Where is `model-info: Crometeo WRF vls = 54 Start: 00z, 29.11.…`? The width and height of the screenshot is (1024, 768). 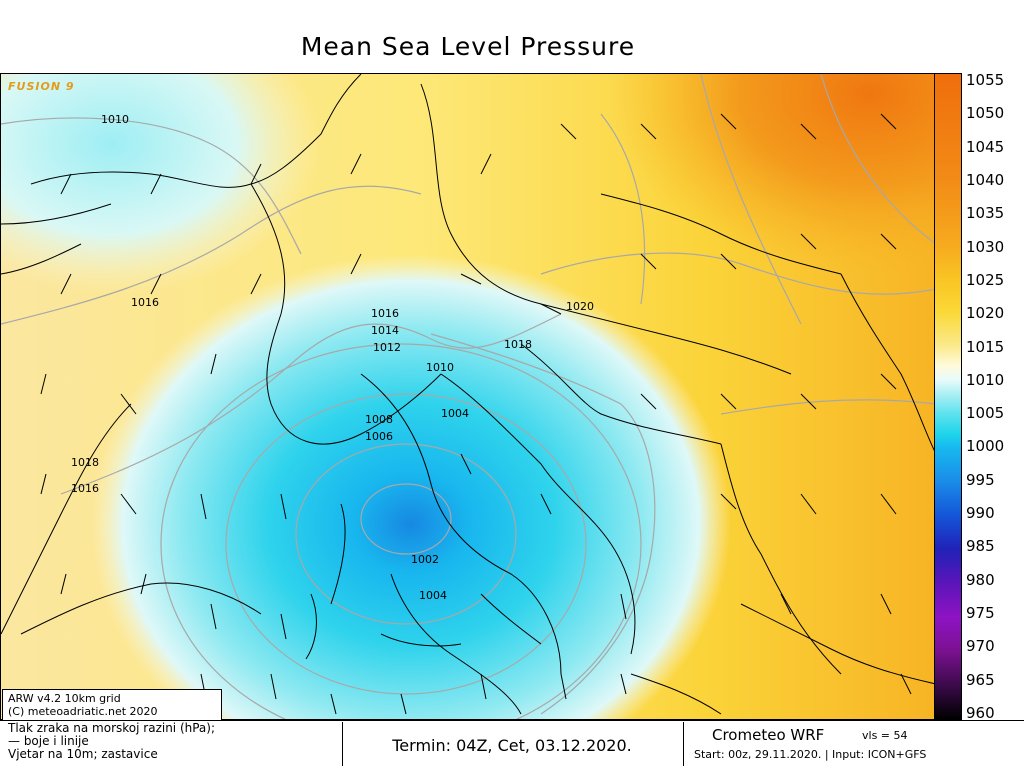 model-info: Crometeo WRF vls = 54 Start: 00z, 29.11.… is located at coordinates (854, 745).